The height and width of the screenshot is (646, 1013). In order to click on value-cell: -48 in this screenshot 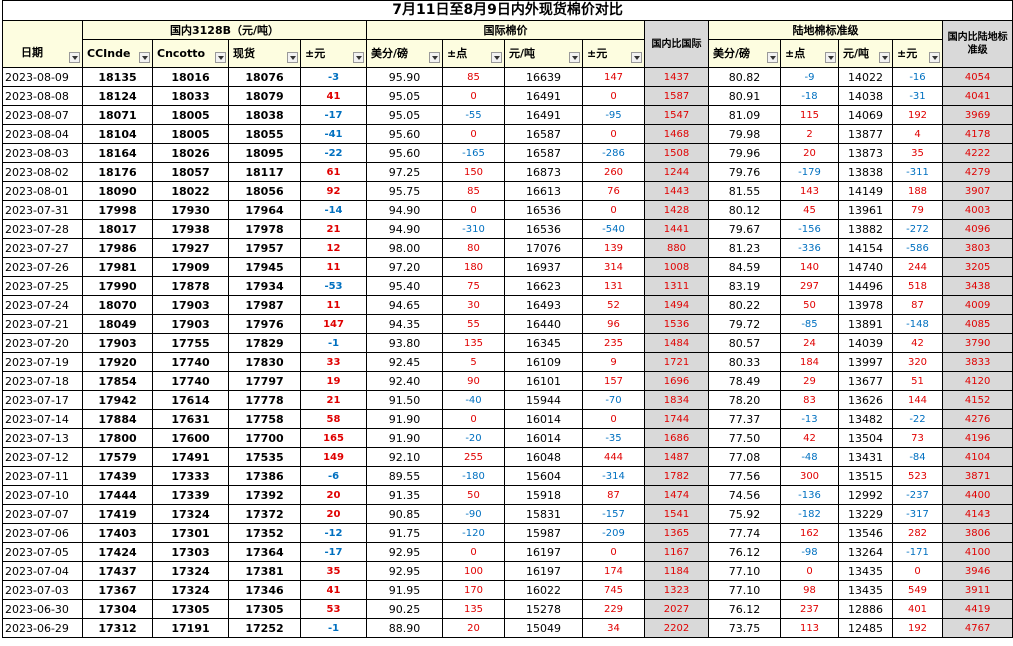, I will do `click(809, 457)`.